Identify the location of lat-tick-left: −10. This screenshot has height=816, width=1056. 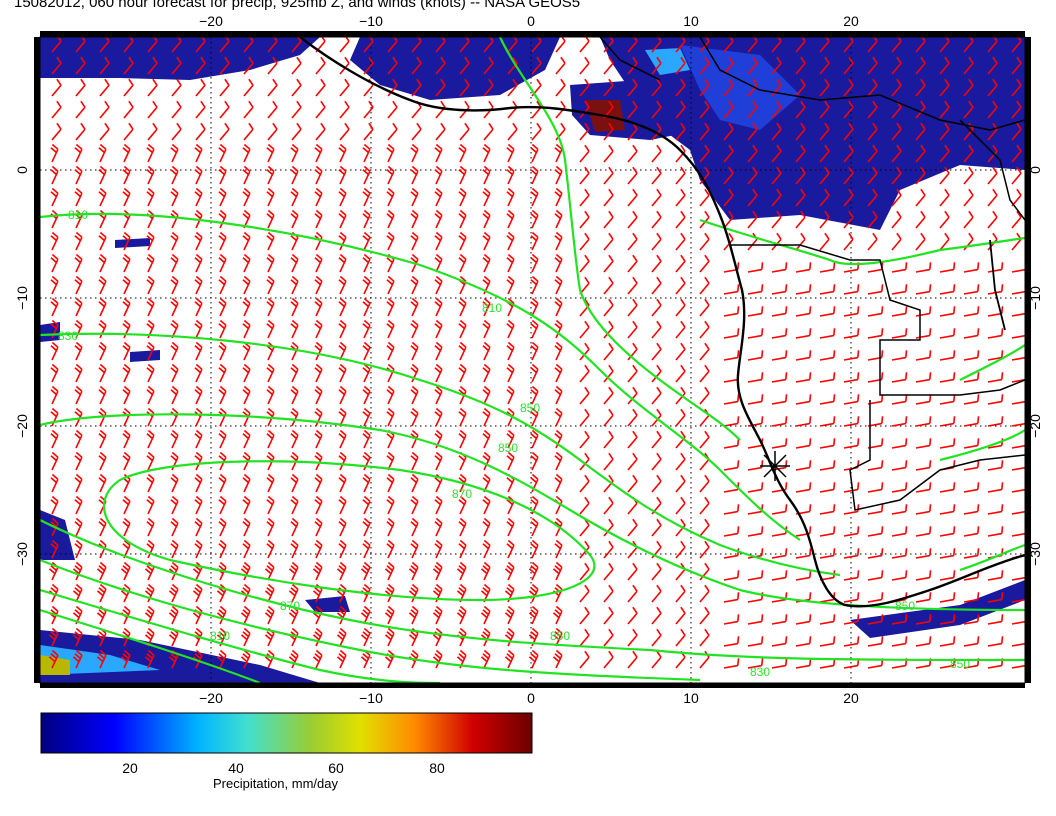
(22, 298).